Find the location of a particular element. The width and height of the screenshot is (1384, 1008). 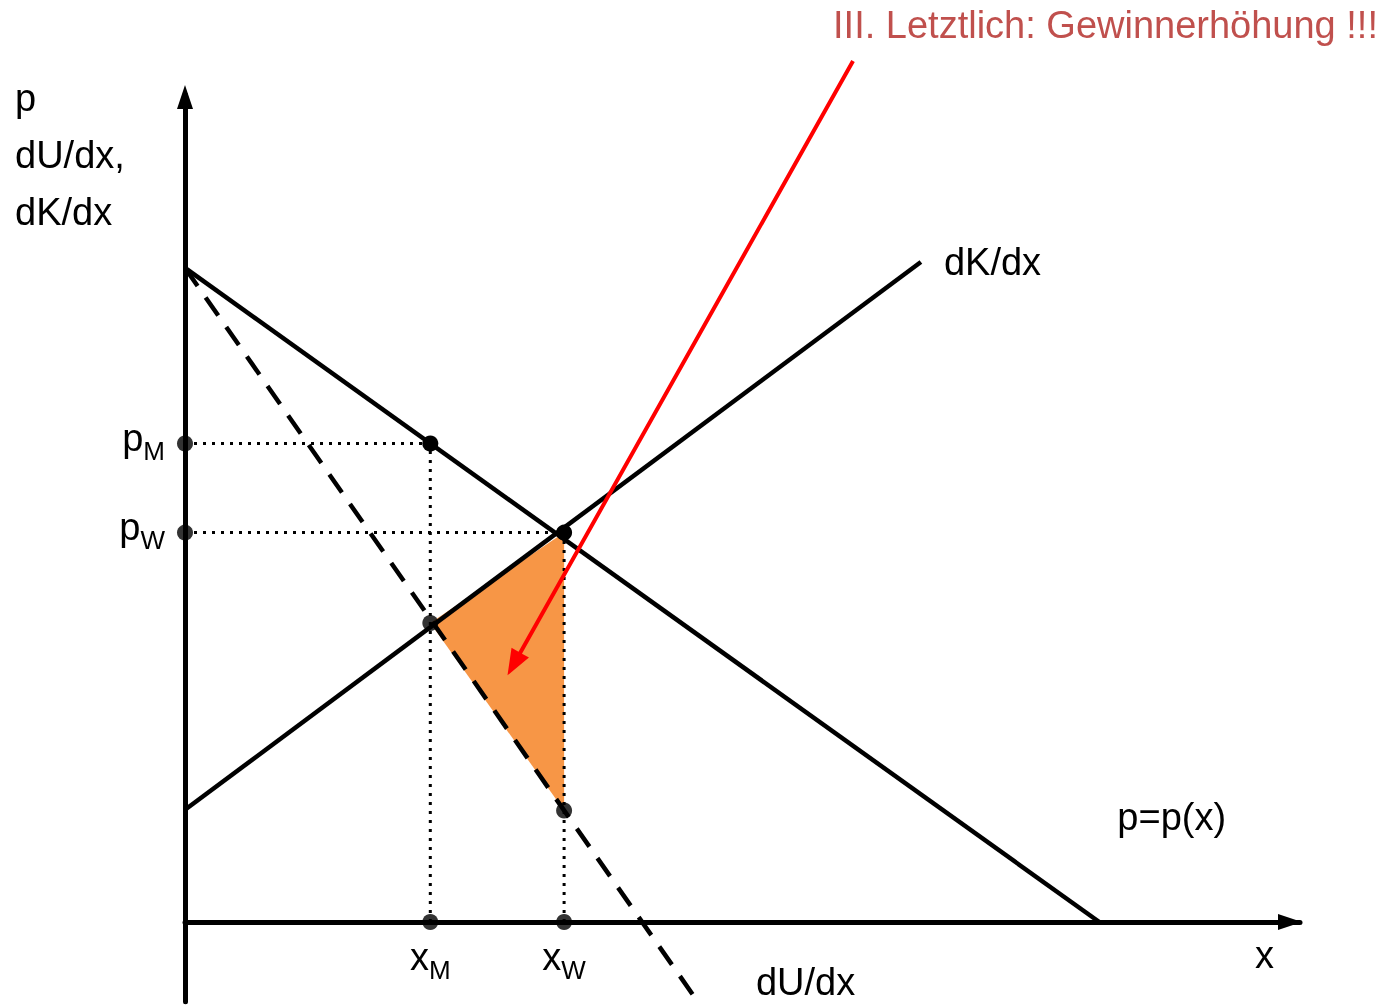

text: p$_{W}$ is located at coordinates (142, 530).